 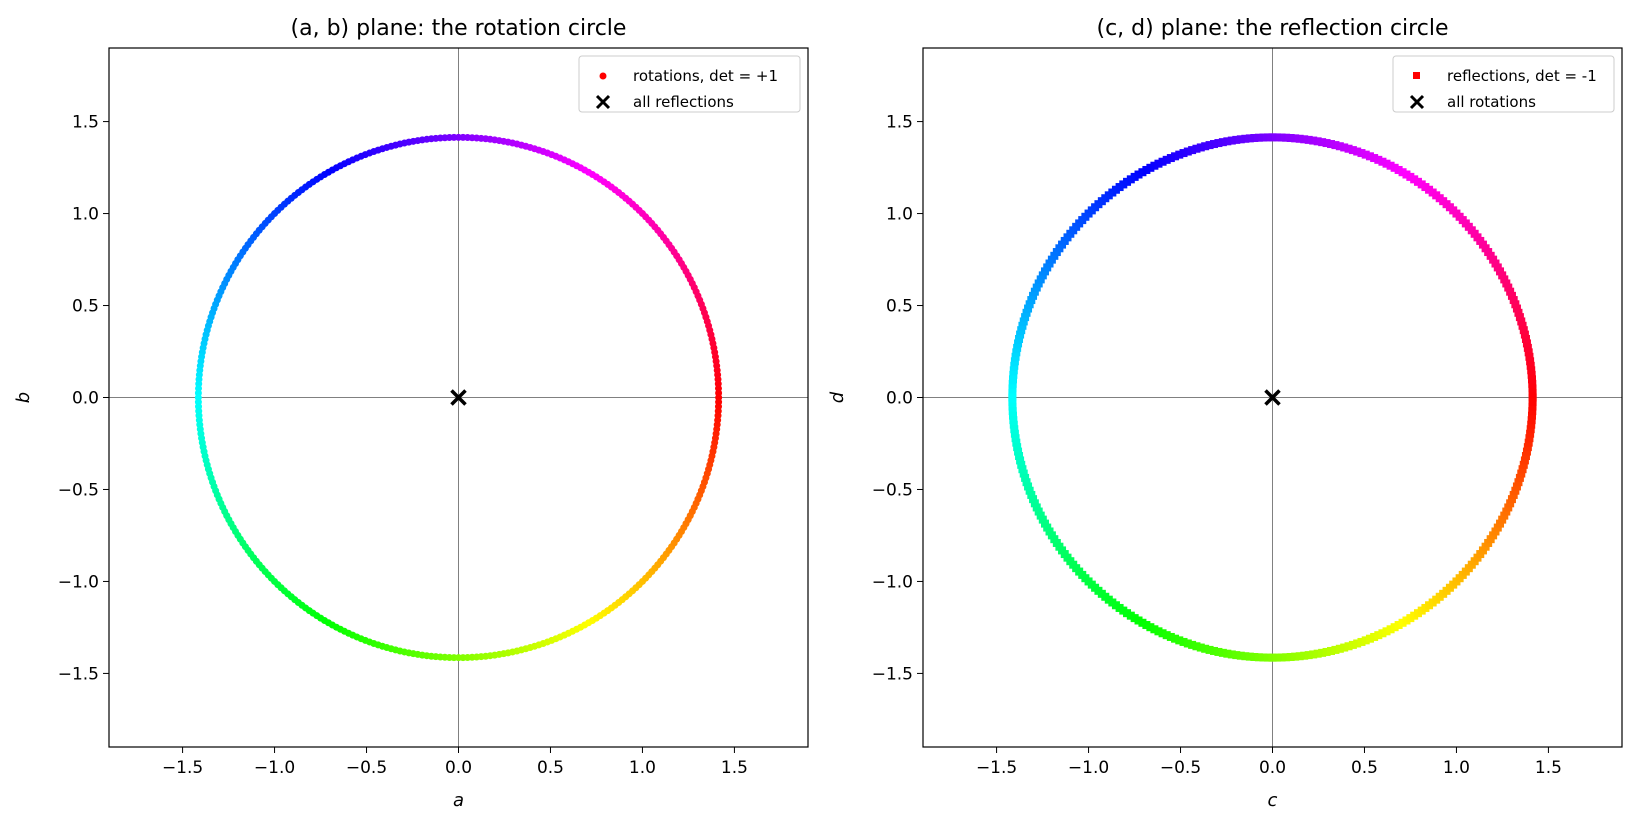 What do you see at coordinates (1548, 768) in the screenshot?
I see `x-tick-label: 1.5` at bounding box center [1548, 768].